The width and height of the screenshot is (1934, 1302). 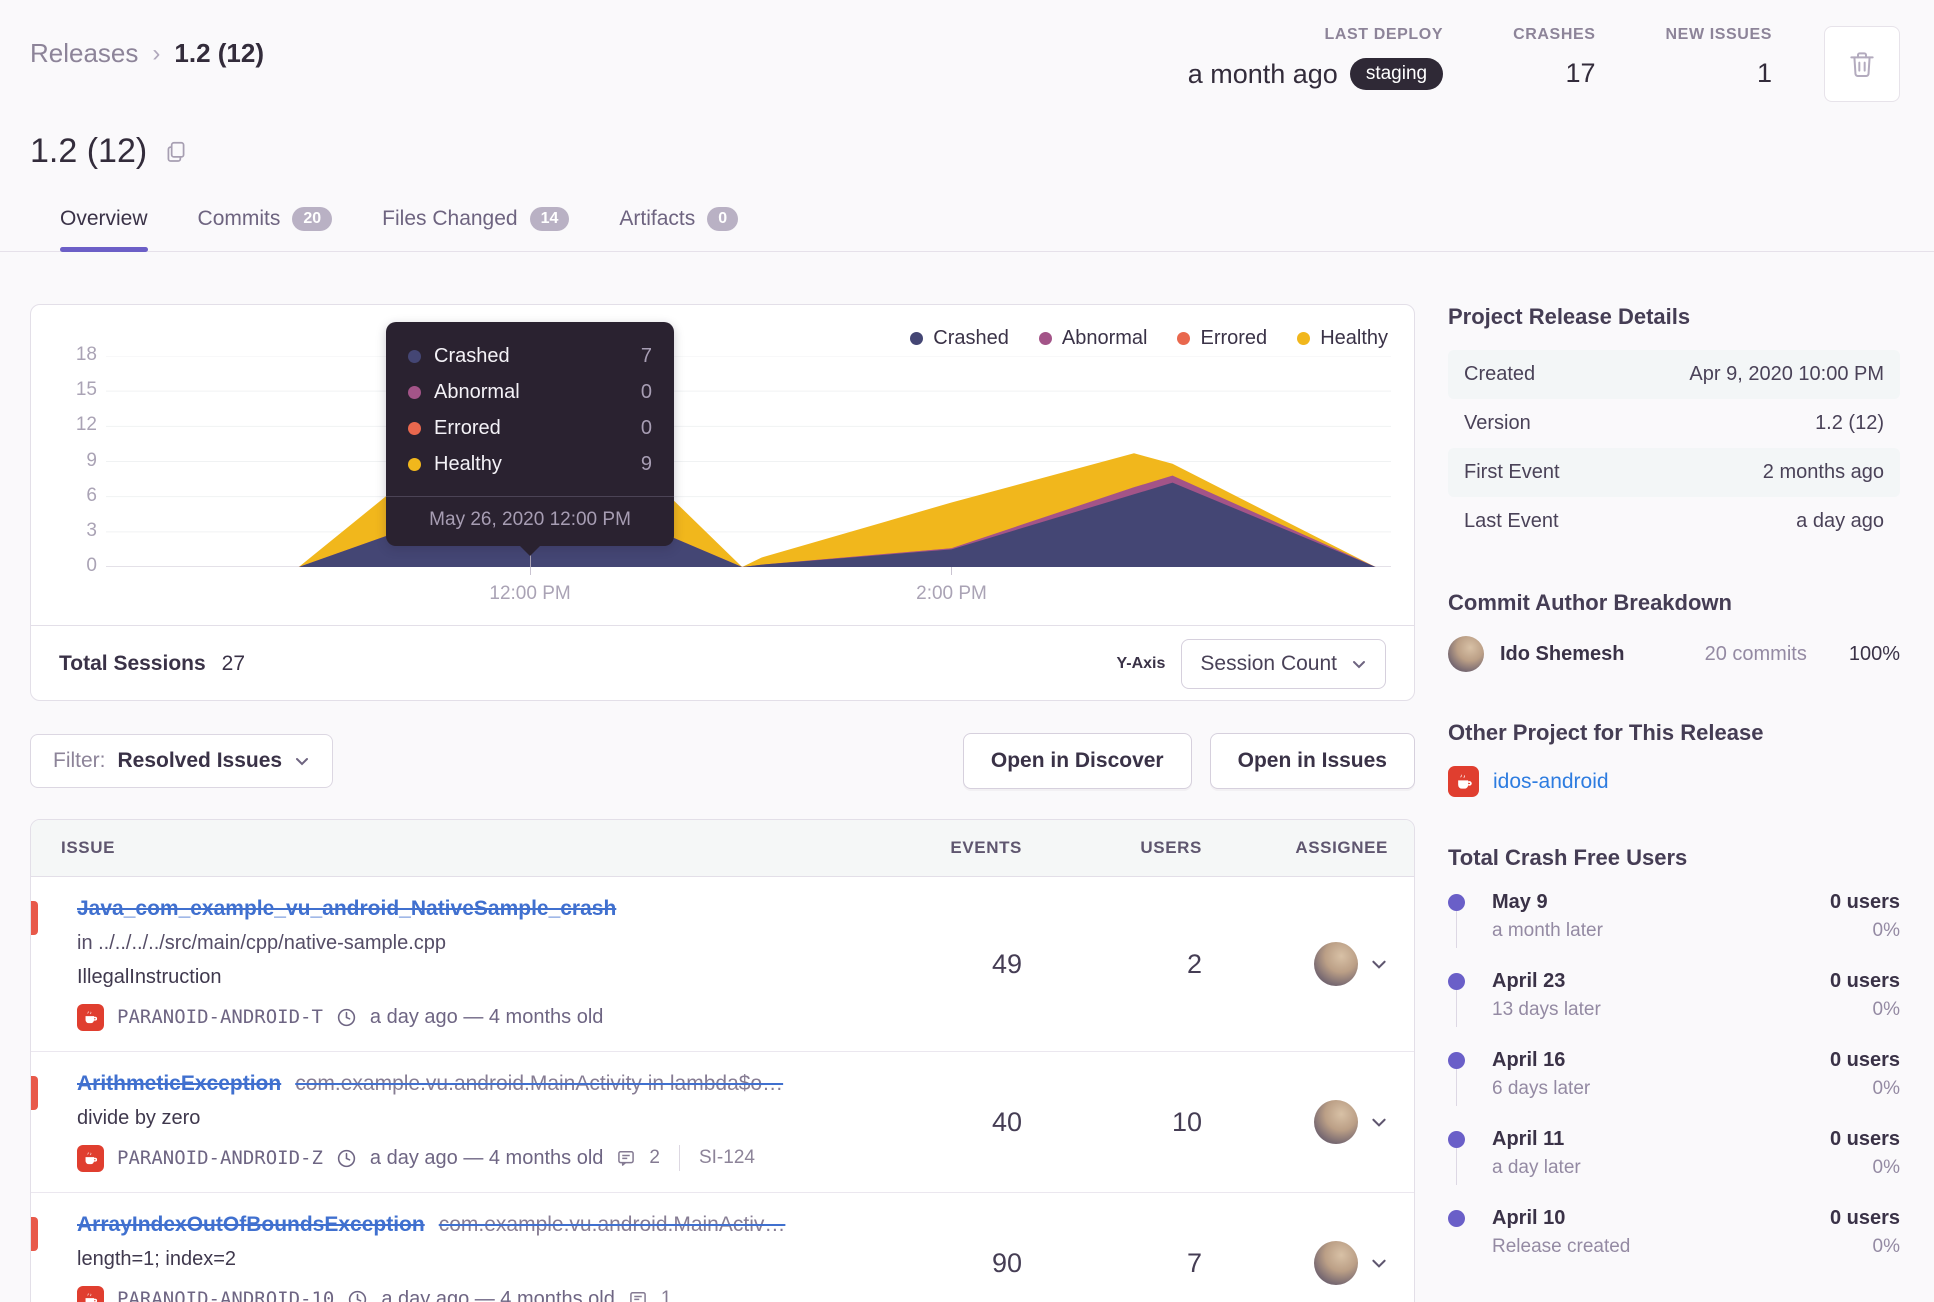 I want to click on tooltip-row: Healthy 9, so click(x=530, y=464).